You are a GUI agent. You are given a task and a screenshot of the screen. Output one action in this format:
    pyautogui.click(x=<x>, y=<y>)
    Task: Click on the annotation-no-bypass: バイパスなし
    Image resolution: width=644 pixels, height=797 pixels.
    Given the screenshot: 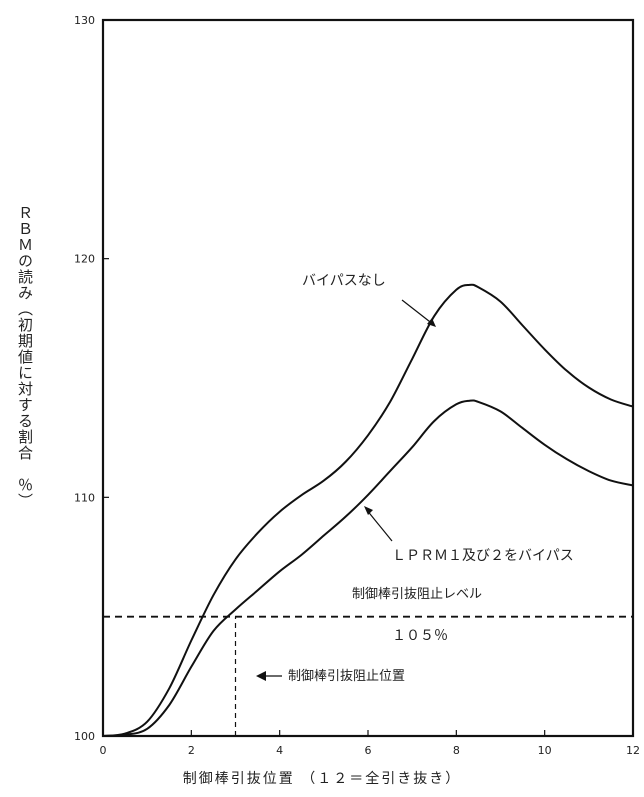 What is the action you would take?
    pyautogui.click(x=344, y=281)
    